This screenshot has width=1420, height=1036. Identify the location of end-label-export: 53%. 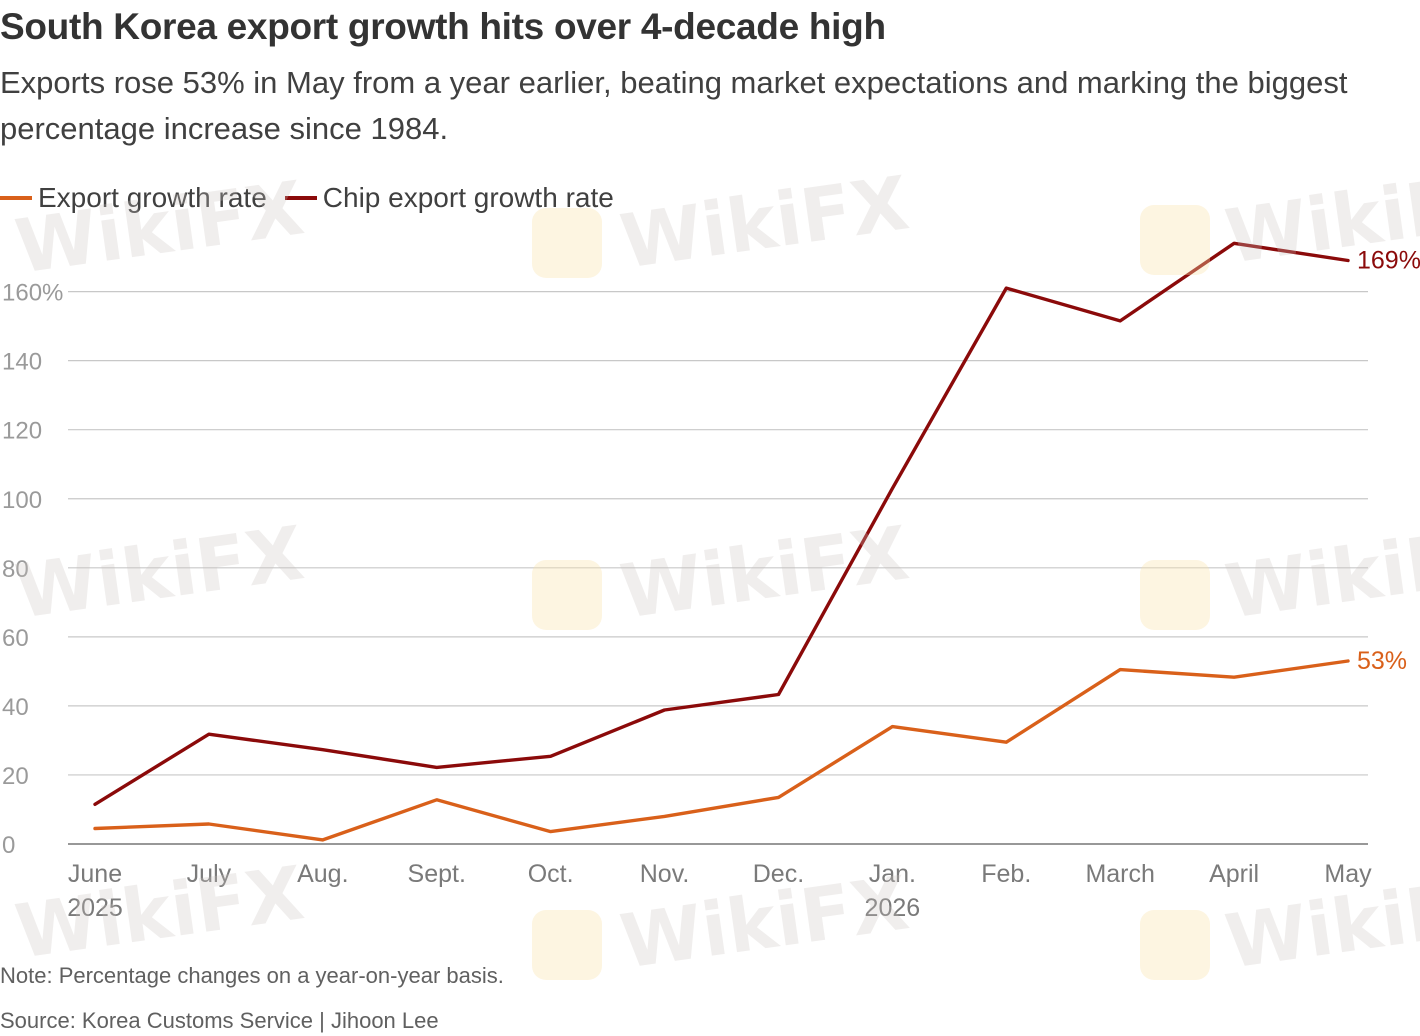
(1382, 661).